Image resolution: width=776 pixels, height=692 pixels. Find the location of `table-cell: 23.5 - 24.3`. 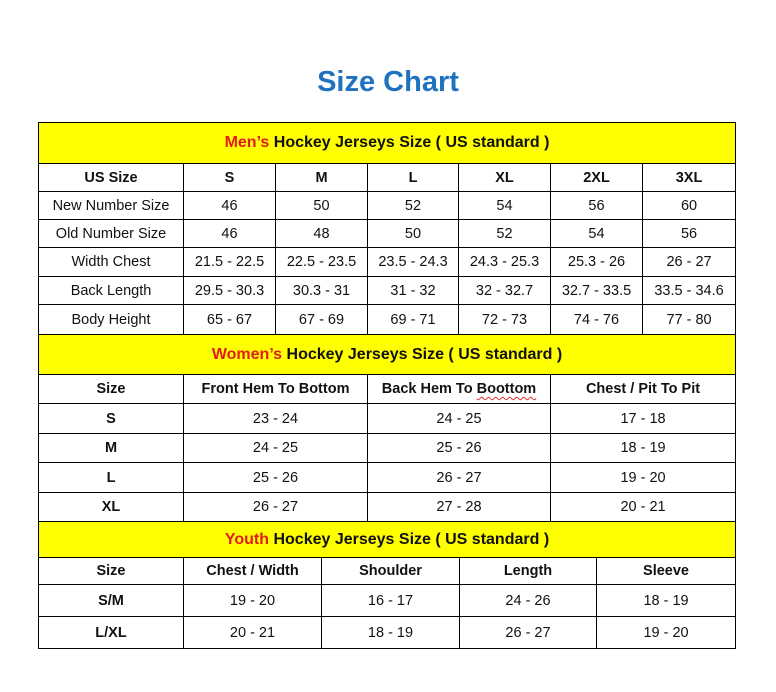

table-cell: 23.5 - 24.3 is located at coordinates (413, 262).